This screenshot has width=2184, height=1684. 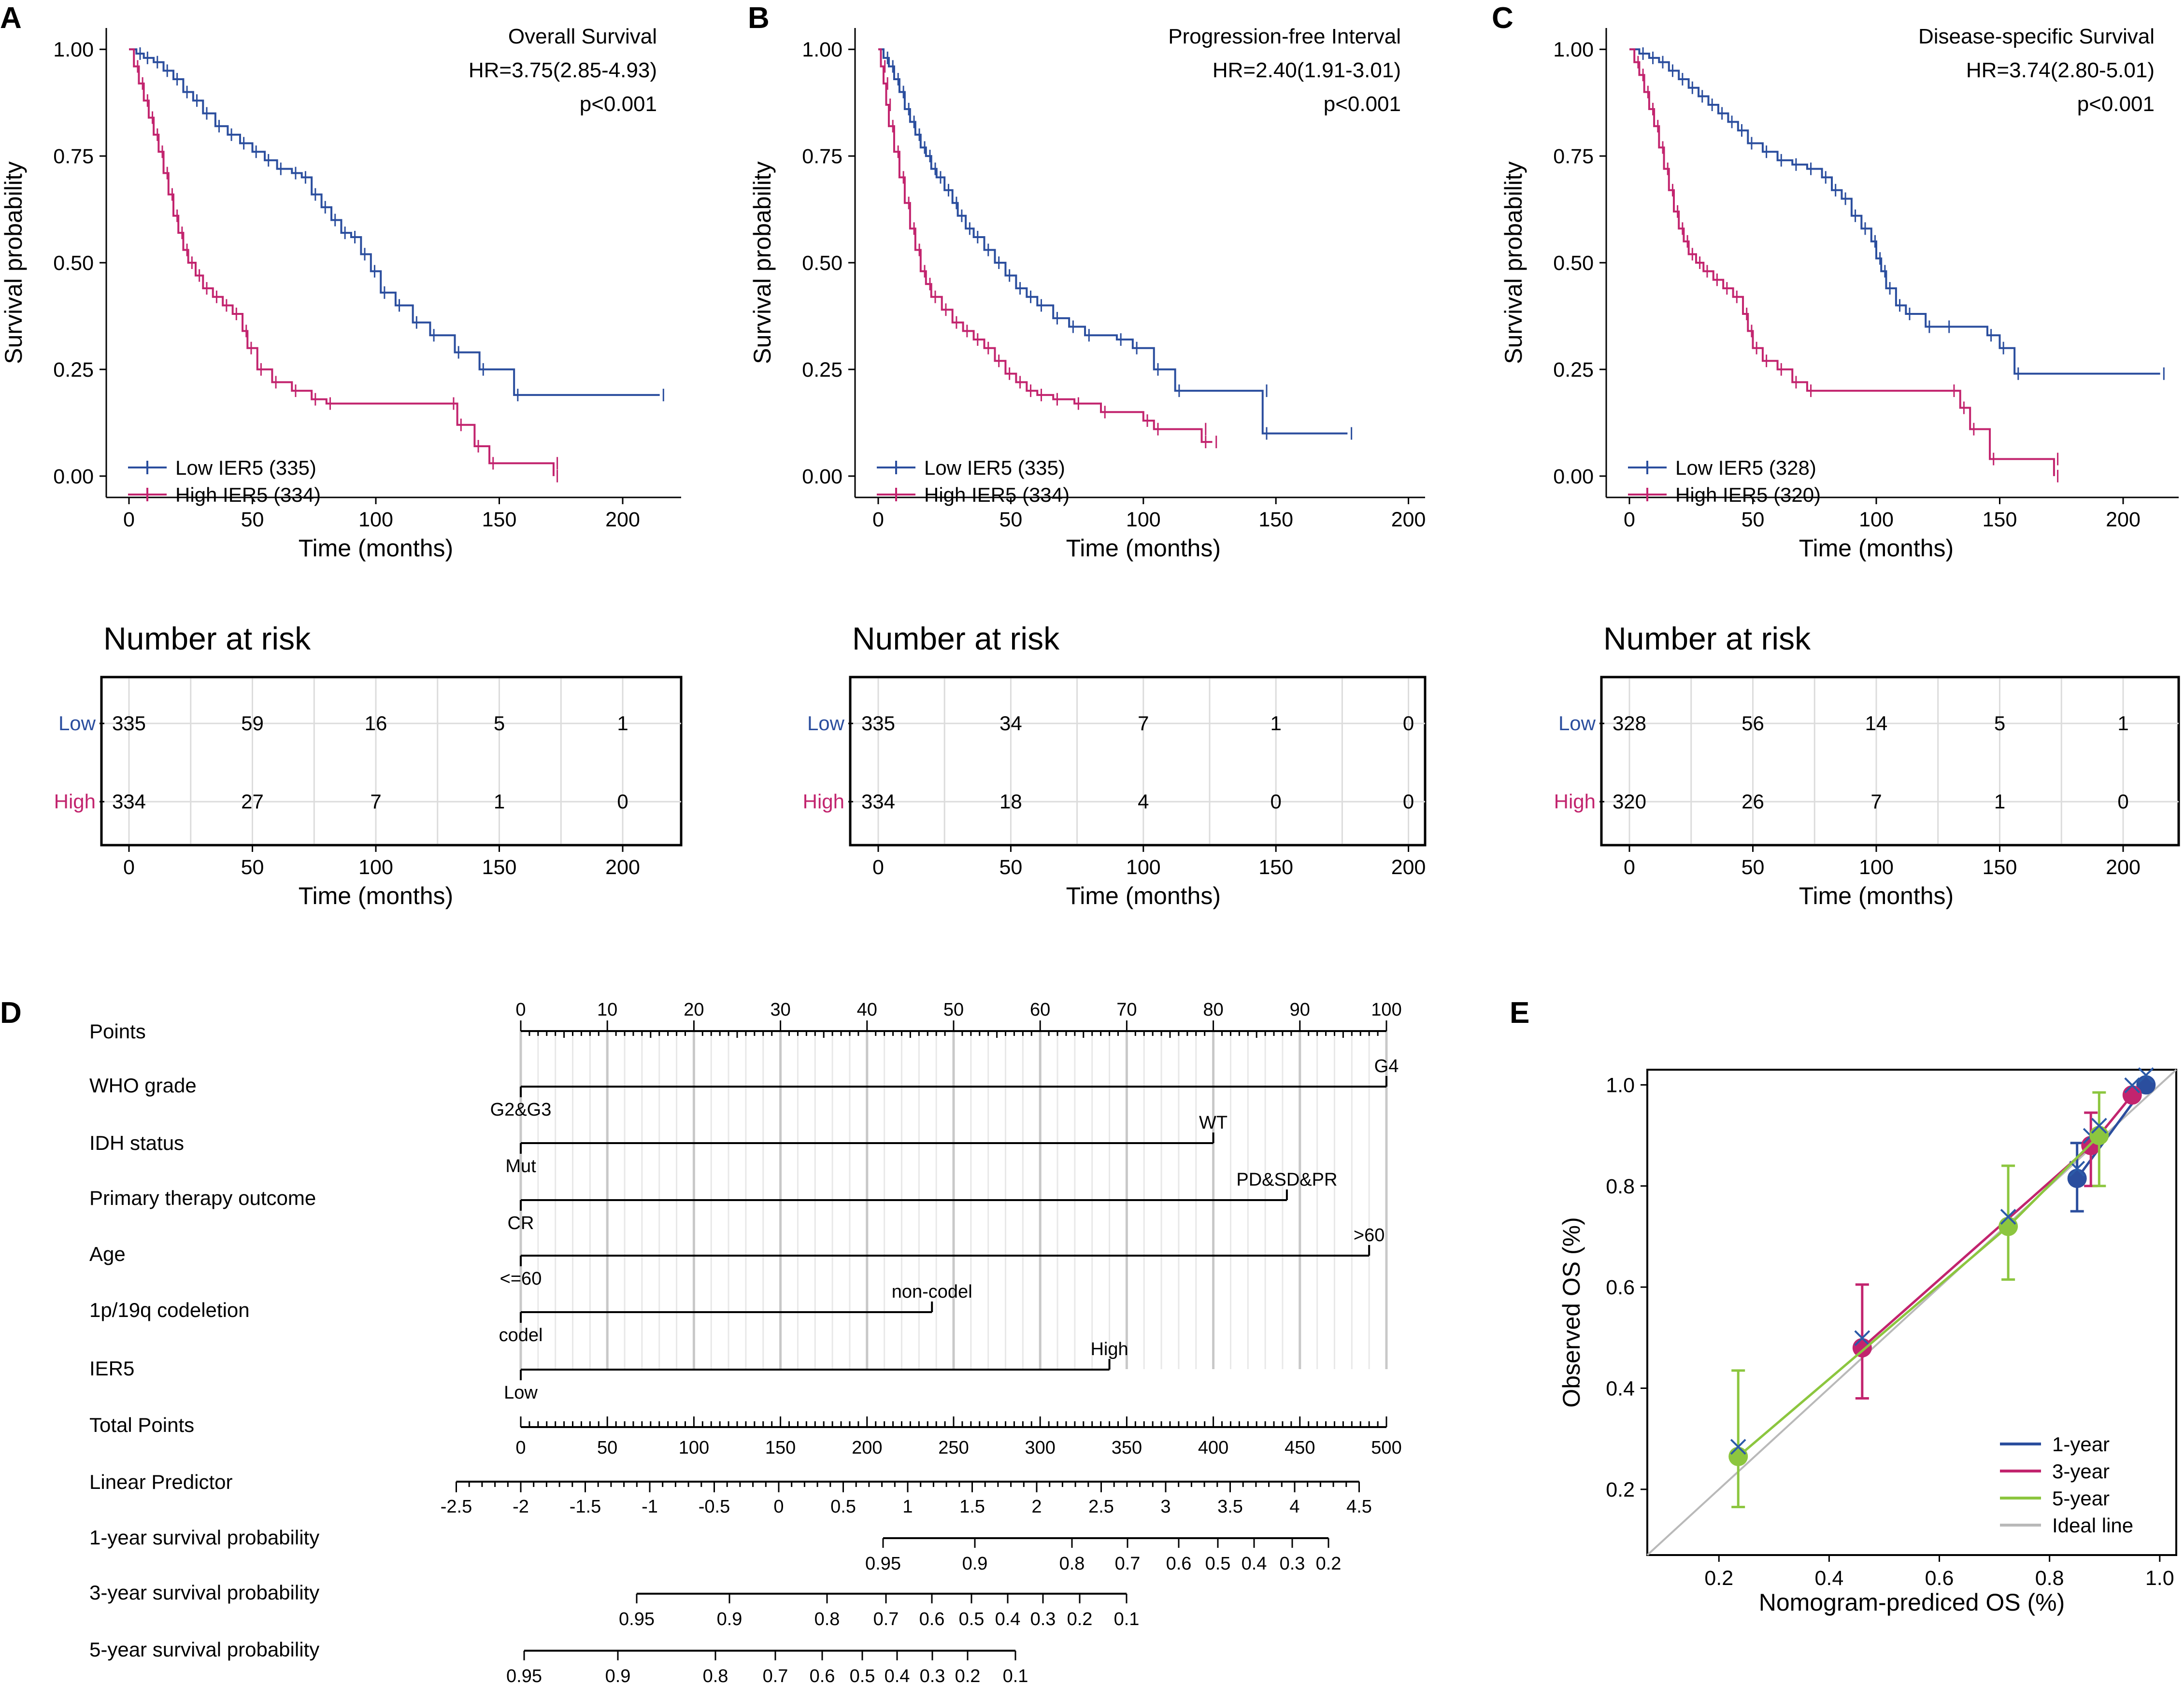 I want to click on km-title: Progression-free Interval, so click(x=1285, y=36).